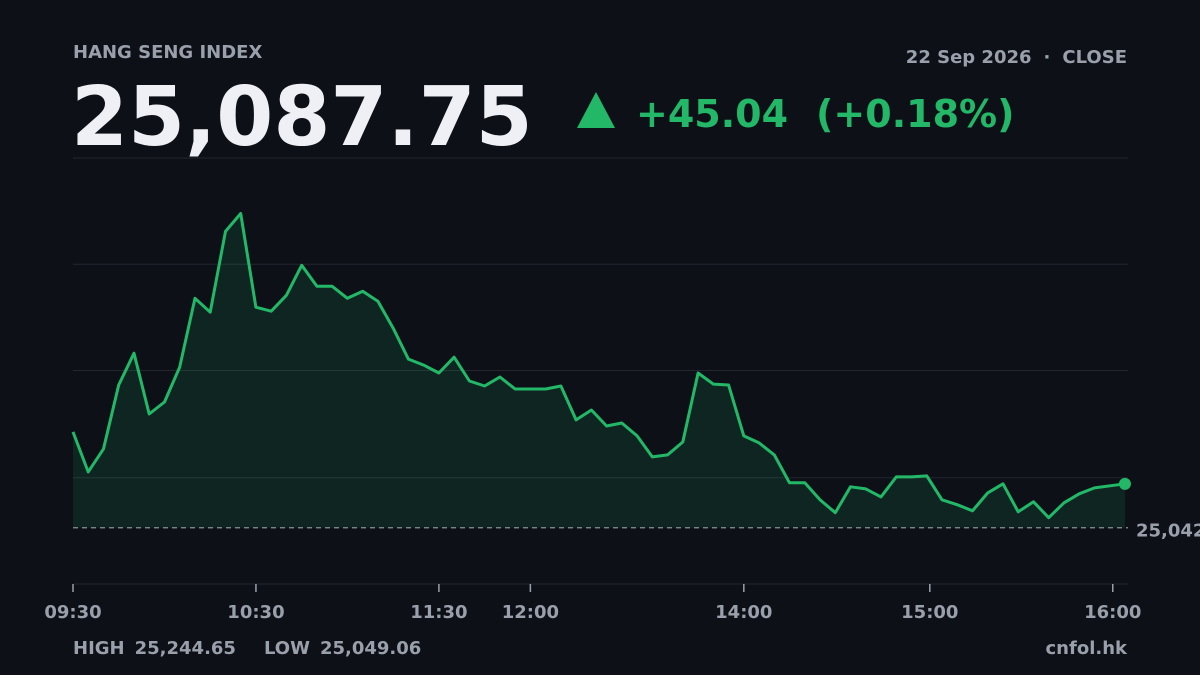 The image size is (1200, 675). What do you see at coordinates (969, 57) in the screenshot?
I see `date: 22 Sep 2026` at bounding box center [969, 57].